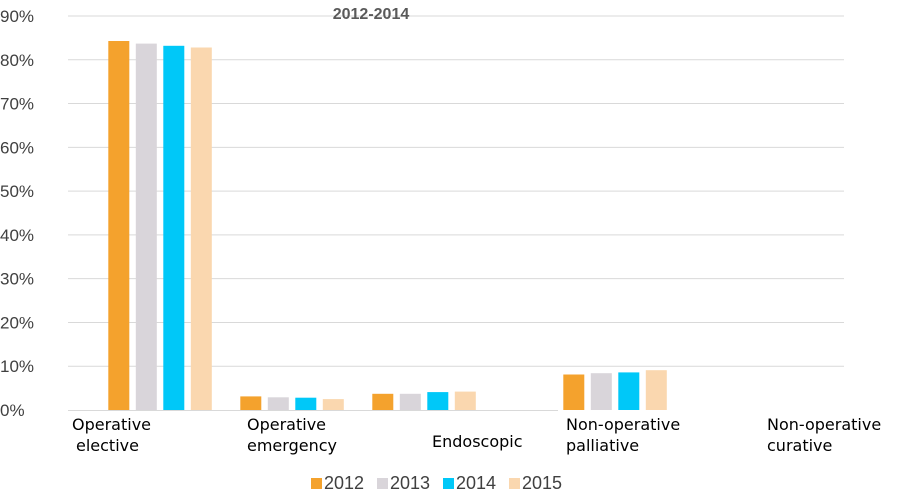 The width and height of the screenshot is (913, 499). I want to click on y-axis-ticks: 0% 10% 20% 30% 40% 50% 60% 70% 80% 90%, so click(17, 213).